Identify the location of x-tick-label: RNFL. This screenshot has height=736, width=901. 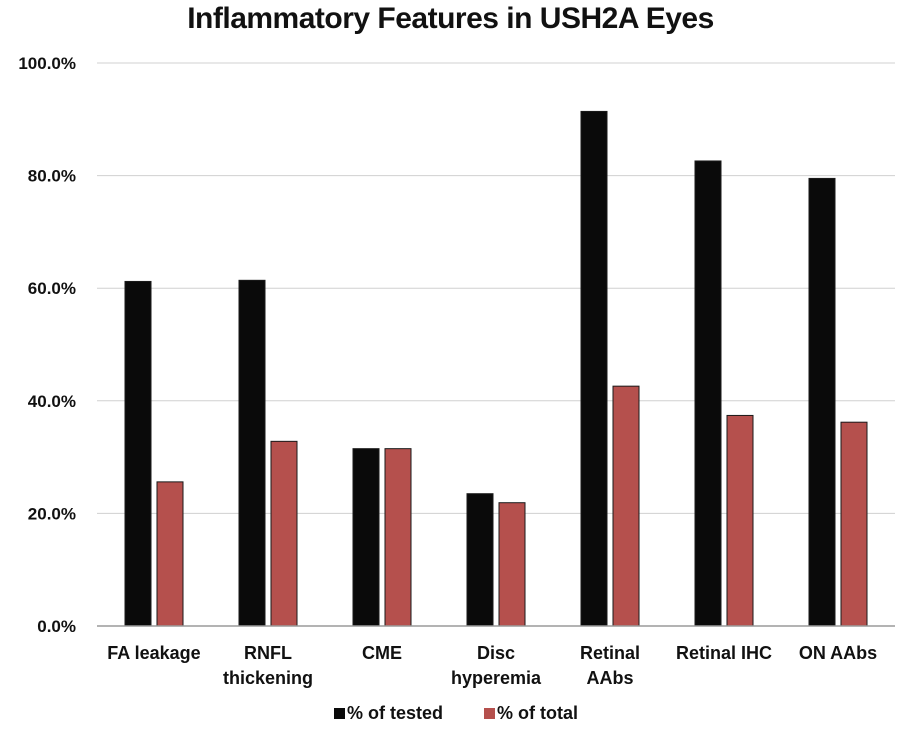
(268, 653).